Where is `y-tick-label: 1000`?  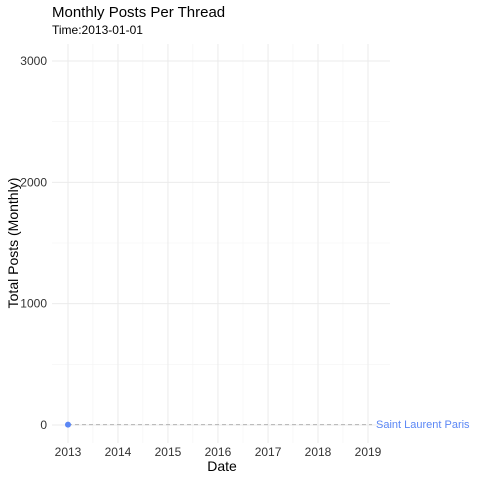
y-tick-label: 1000 is located at coordinates (33, 304).